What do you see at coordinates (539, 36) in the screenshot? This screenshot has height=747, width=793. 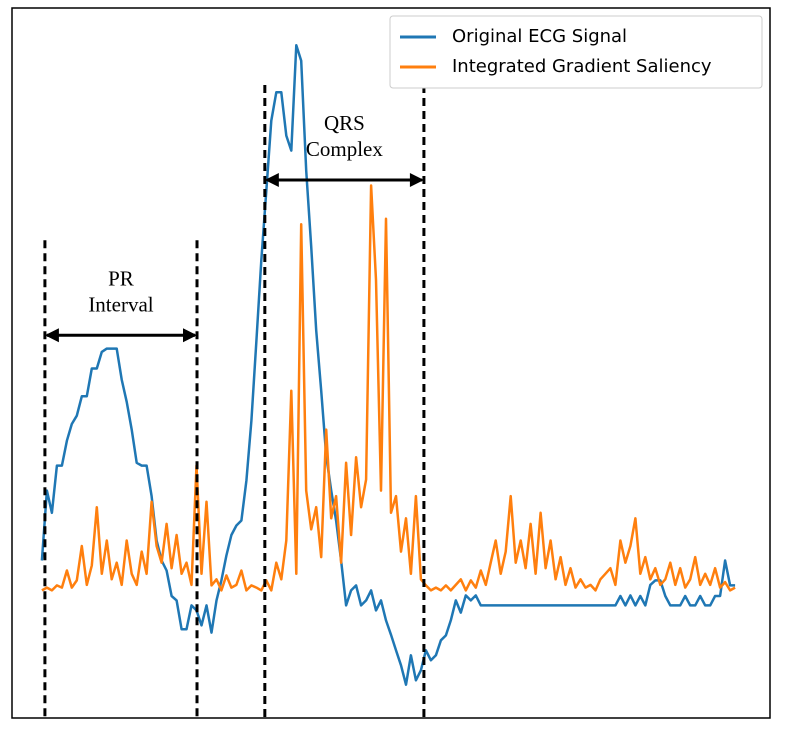 I see `legend-label: Original ECG Signal` at bounding box center [539, 36].